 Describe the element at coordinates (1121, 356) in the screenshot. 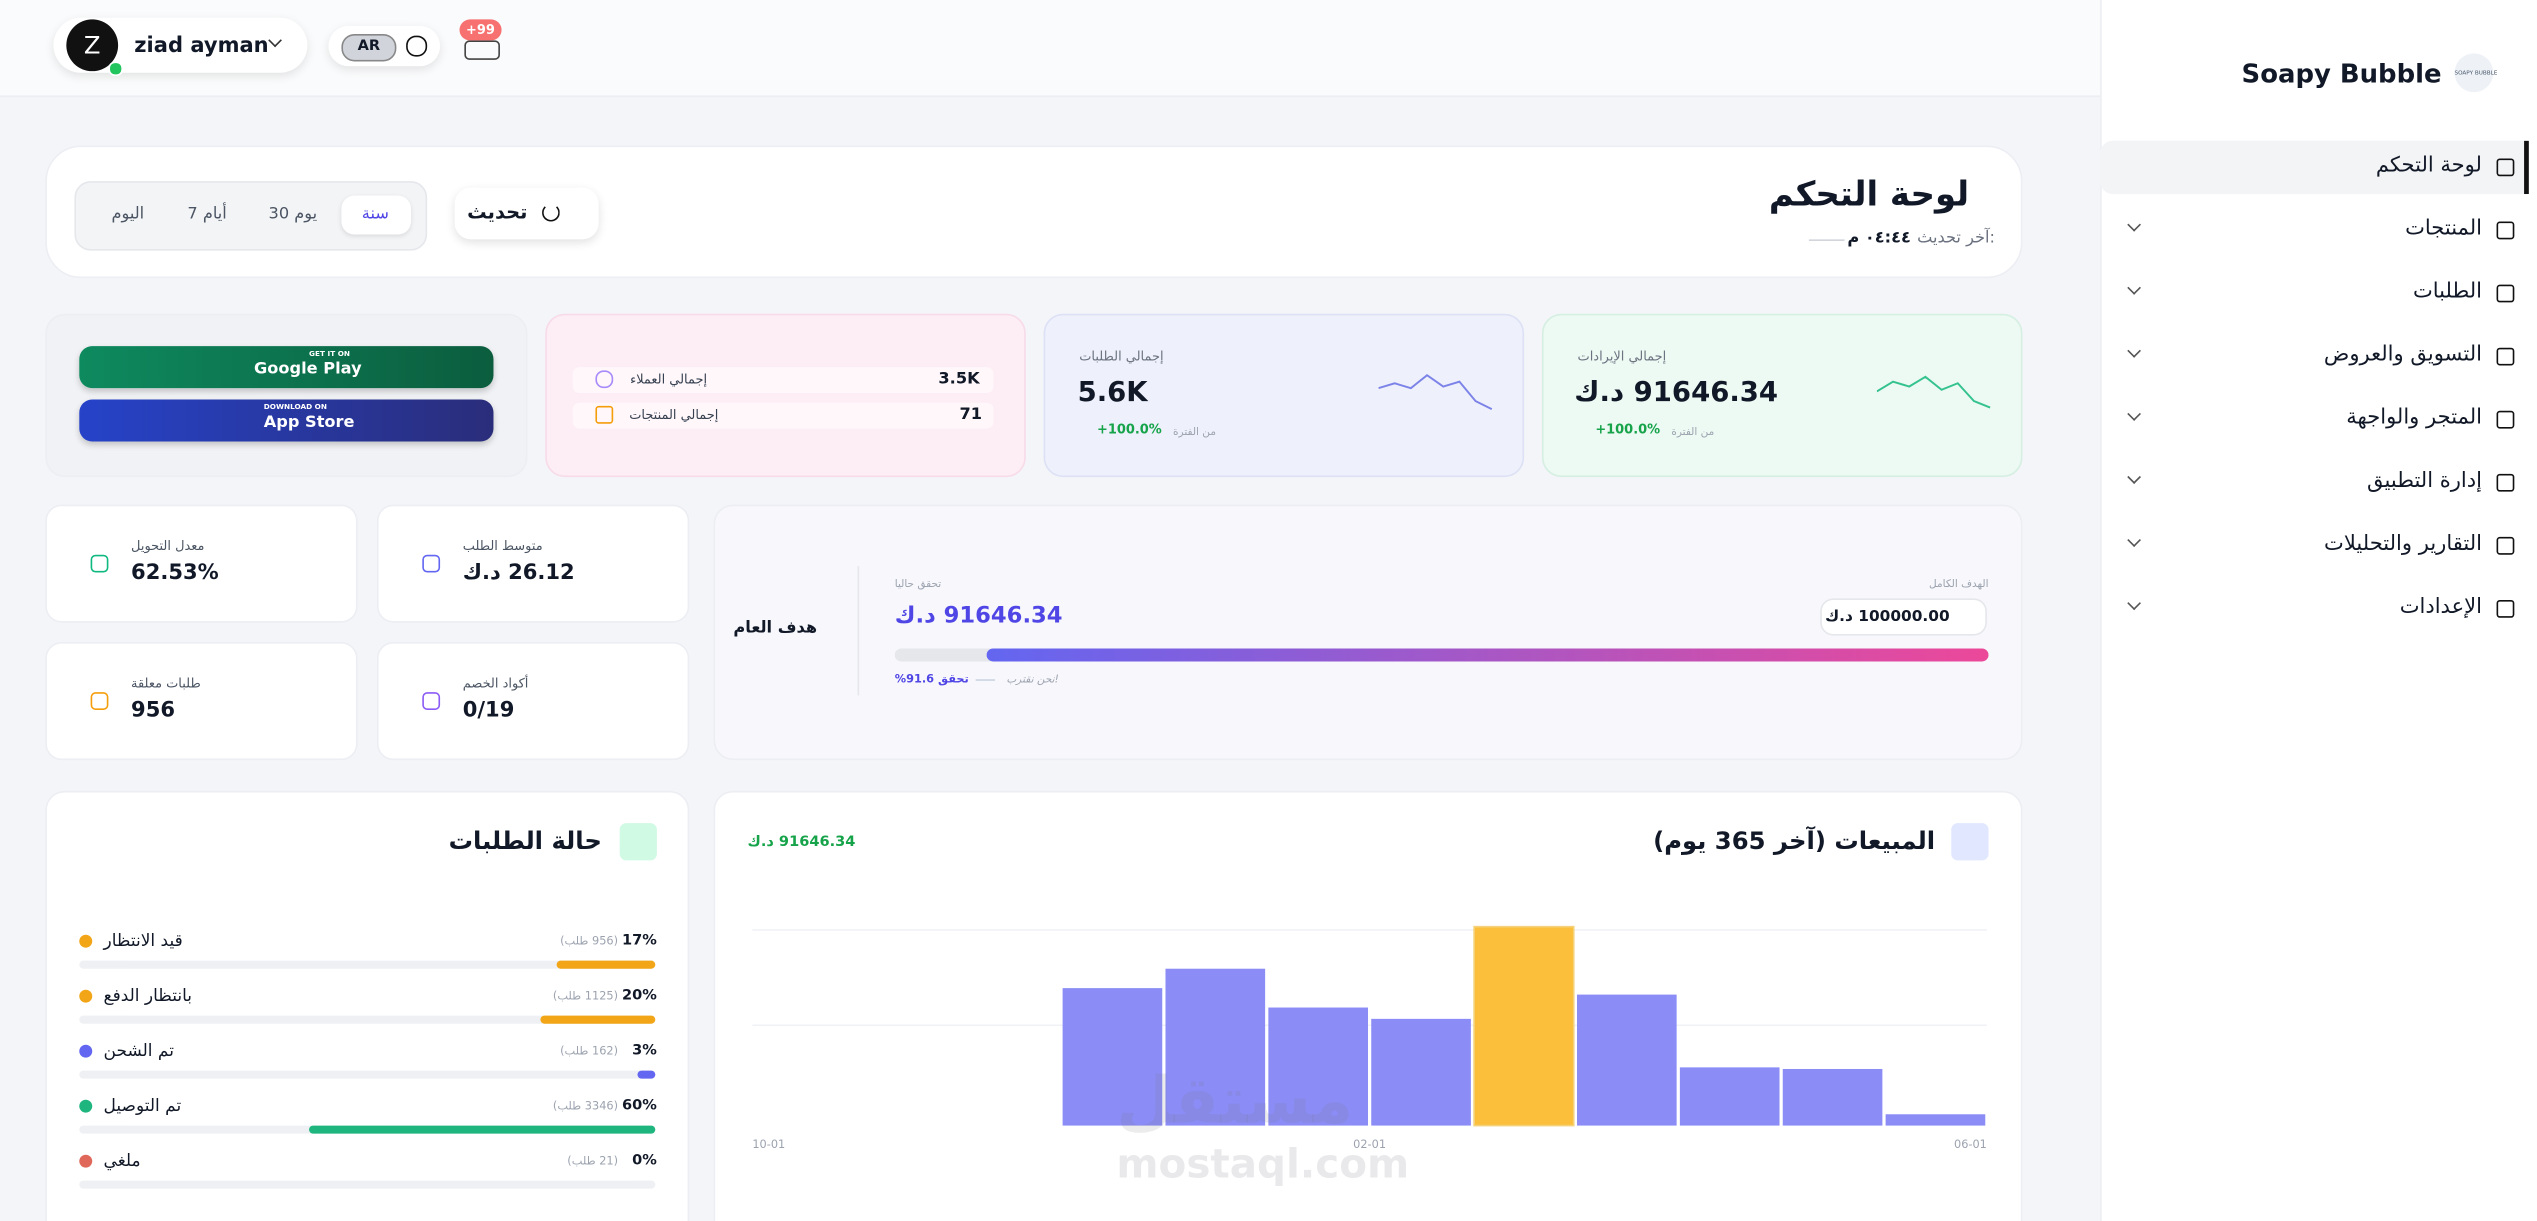

I see `stat-label: إجمالي الطلبات` at that location.